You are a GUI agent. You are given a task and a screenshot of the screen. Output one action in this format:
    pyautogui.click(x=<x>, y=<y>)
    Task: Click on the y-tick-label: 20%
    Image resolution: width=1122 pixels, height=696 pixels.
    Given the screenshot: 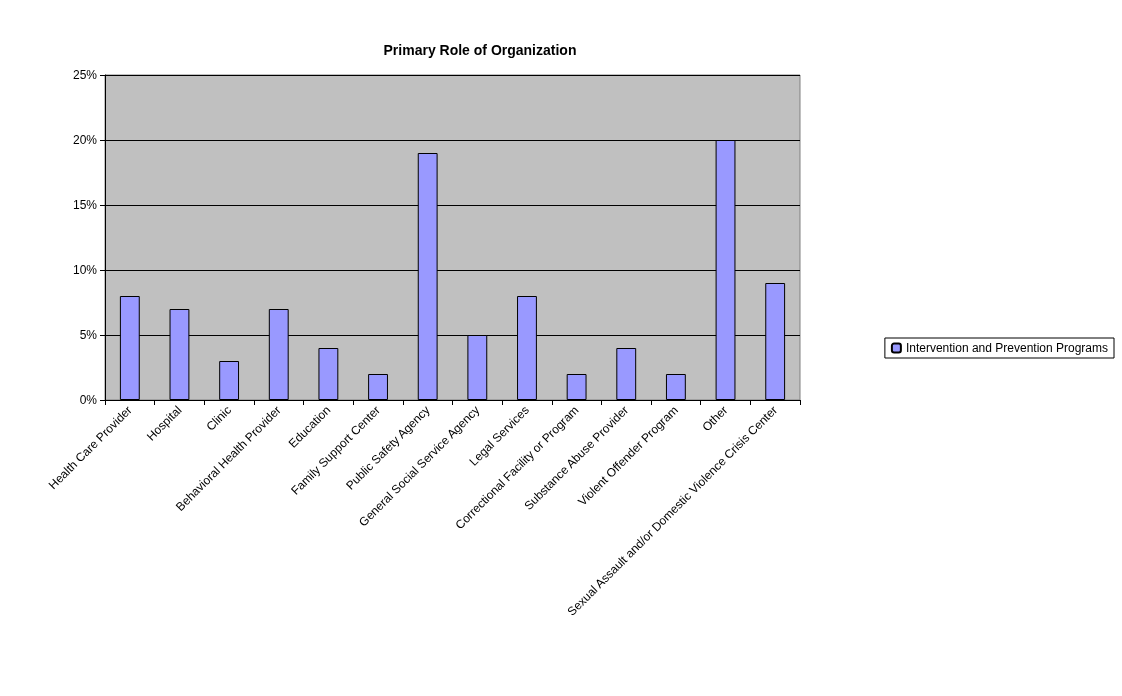 What is the action you would take?
    pyautogui.click(x=85, y=140)
    